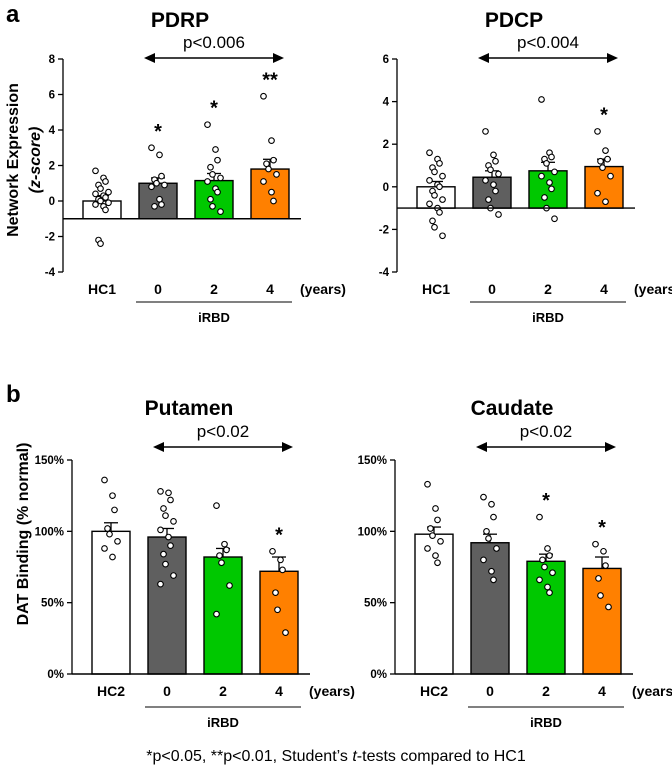 This screenshot has height=783, width=672. What do you see at coordinates (548, 42) in the screenshot?
I see `comparison-p-value: p<0.004` at bounding box center [548, 42].